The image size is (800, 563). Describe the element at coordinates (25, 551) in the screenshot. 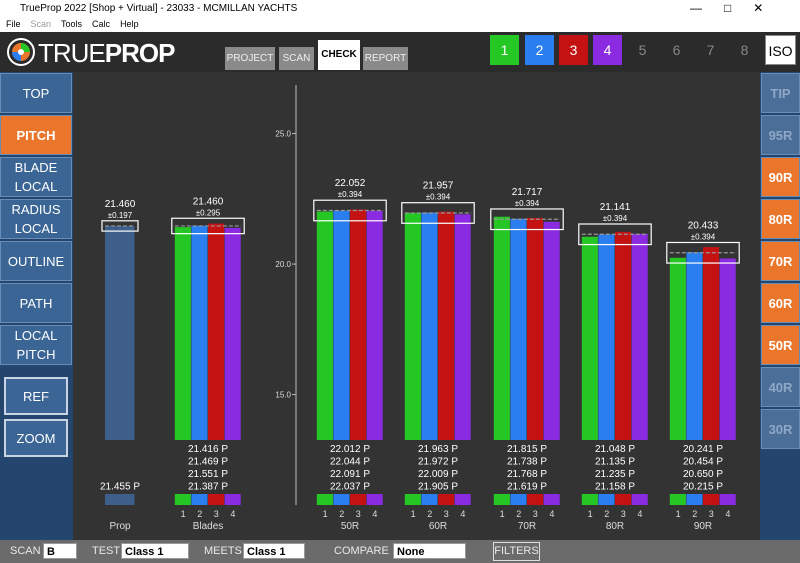

I see `field-label: SCAN` at that location.